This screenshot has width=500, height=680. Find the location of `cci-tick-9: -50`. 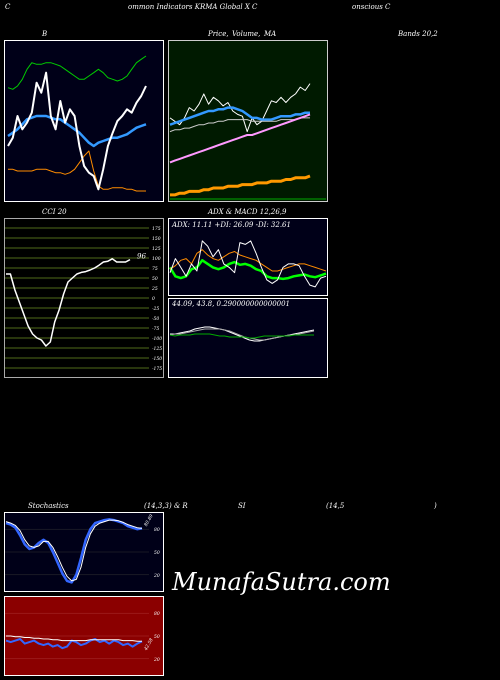

cci-tick-9: -50 is located at coordinates (155, 319).